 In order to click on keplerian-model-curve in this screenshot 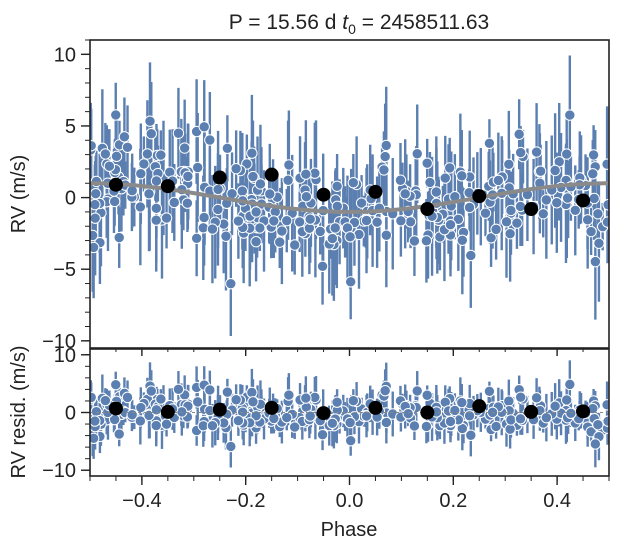, I will do `click(349, 197)`.